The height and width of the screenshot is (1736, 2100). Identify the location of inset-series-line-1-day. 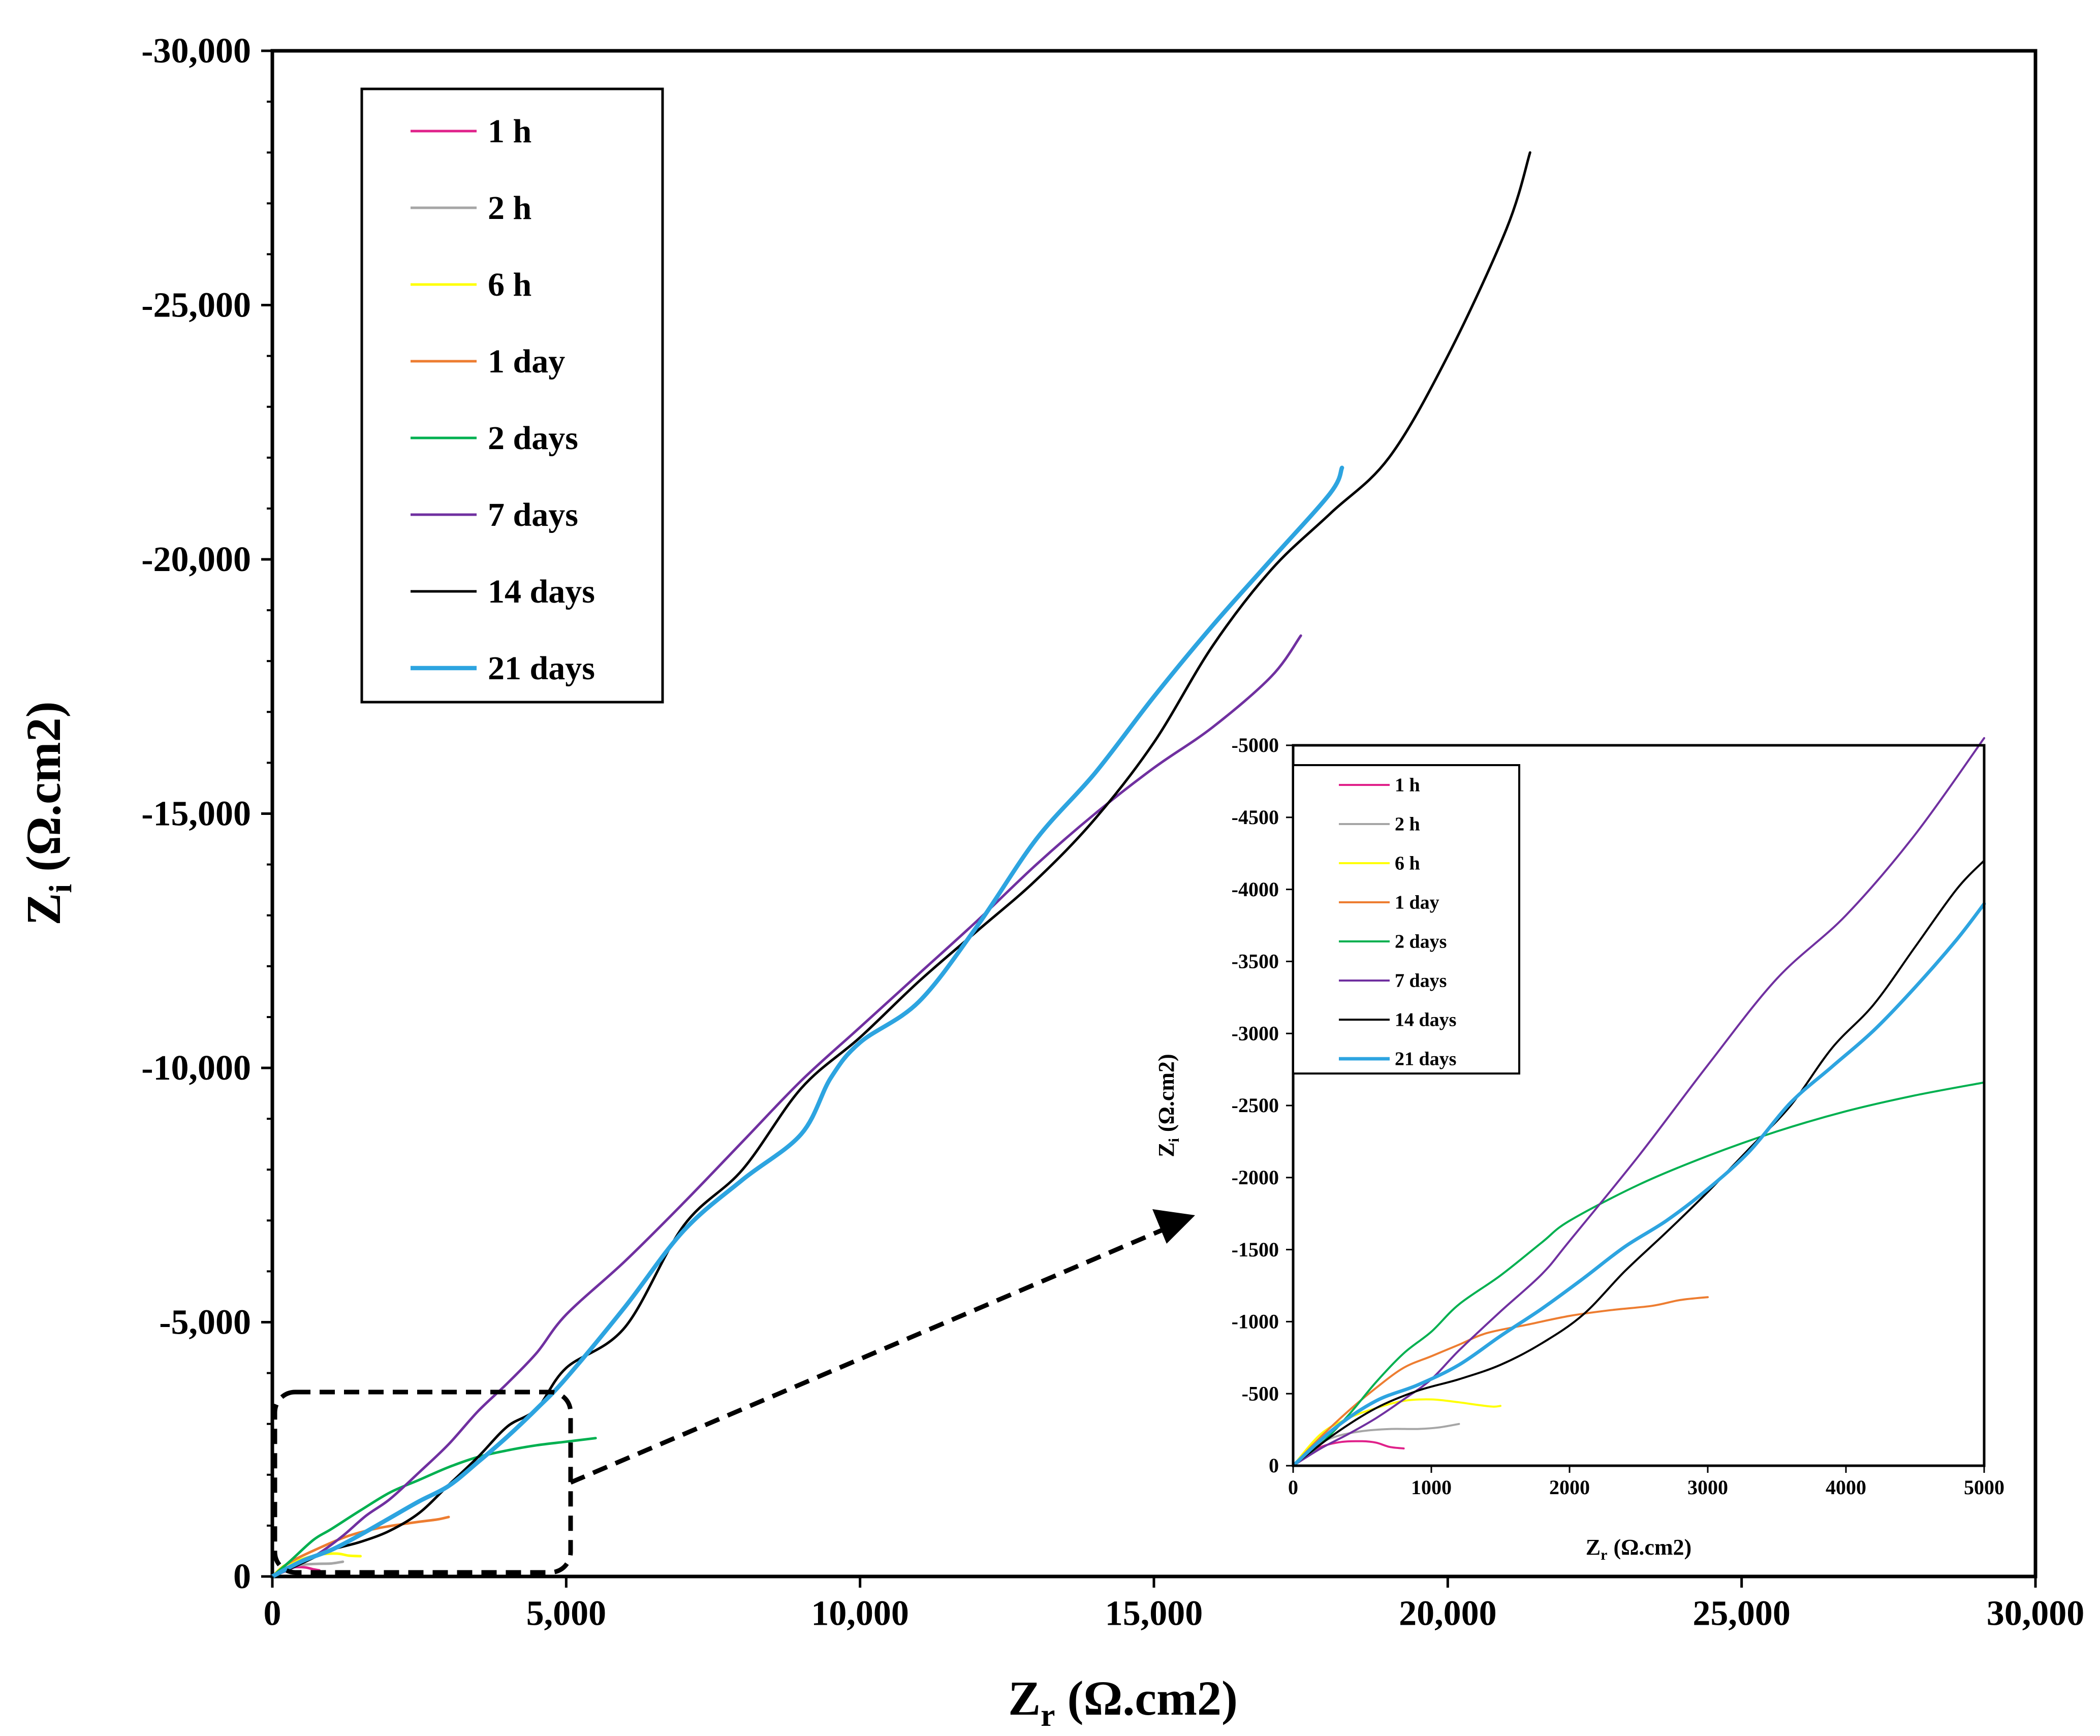
(1500, 1381).